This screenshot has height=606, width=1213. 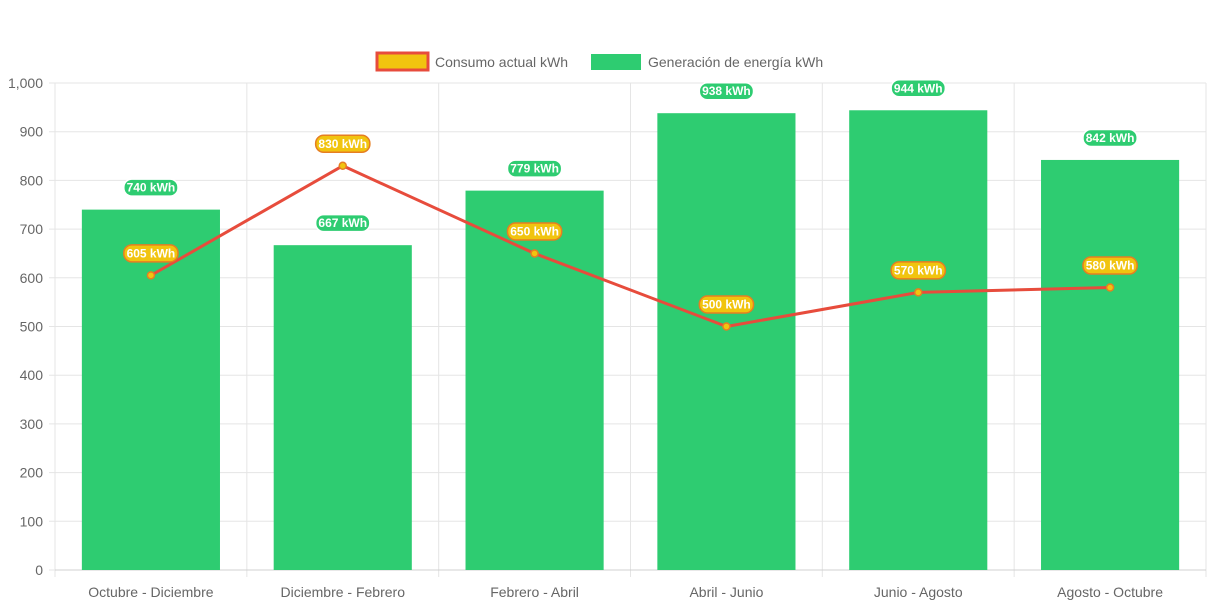 I want to click on legend-label-generacion: Generación de energía kWh, so click(x=735, y=62).